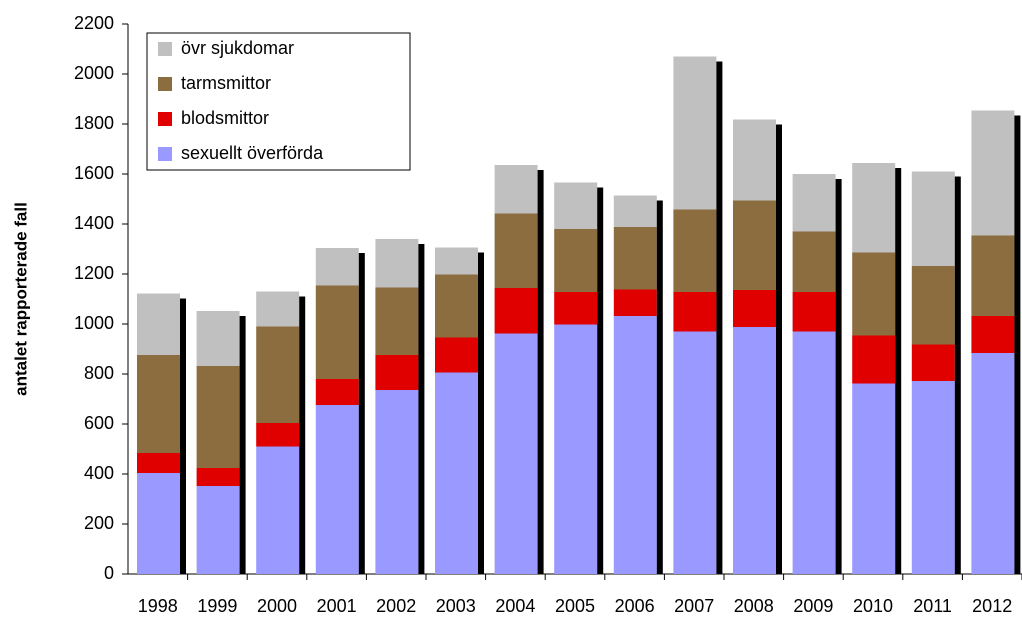 The image size is (1022, 622). What do you see at coordinates (99, 523) in the screenshot?
I see `y-tick-label: 200` at bounding box center [99, 523].